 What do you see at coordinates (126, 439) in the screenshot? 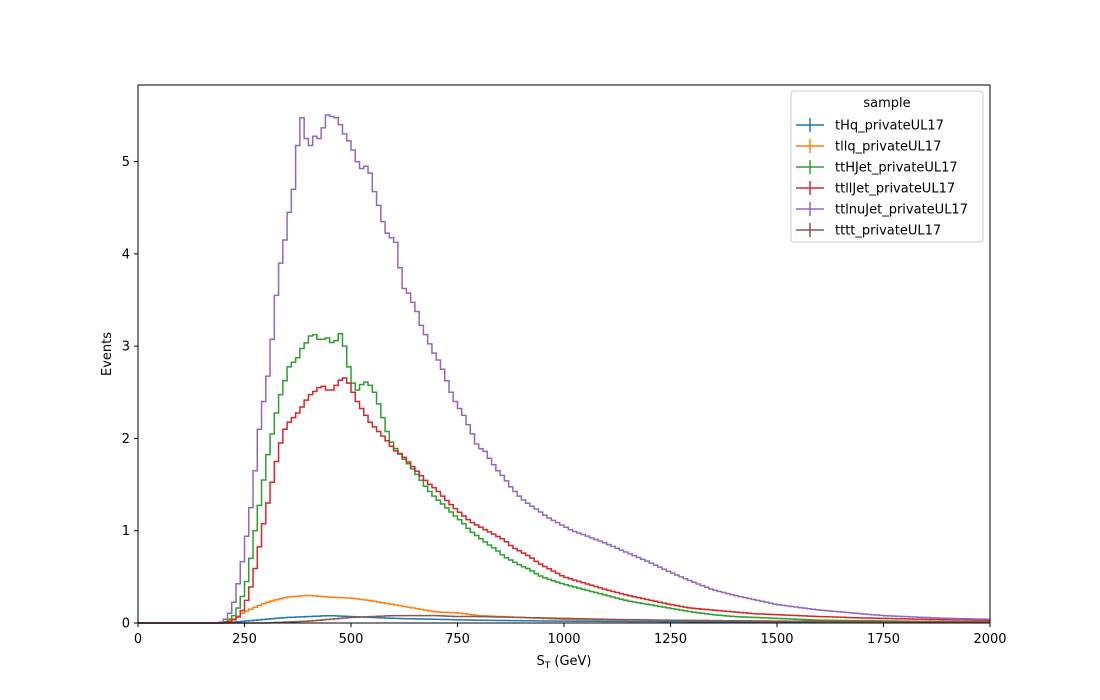
I see `y-tick-label: 2` at bounding box center [126, 439].